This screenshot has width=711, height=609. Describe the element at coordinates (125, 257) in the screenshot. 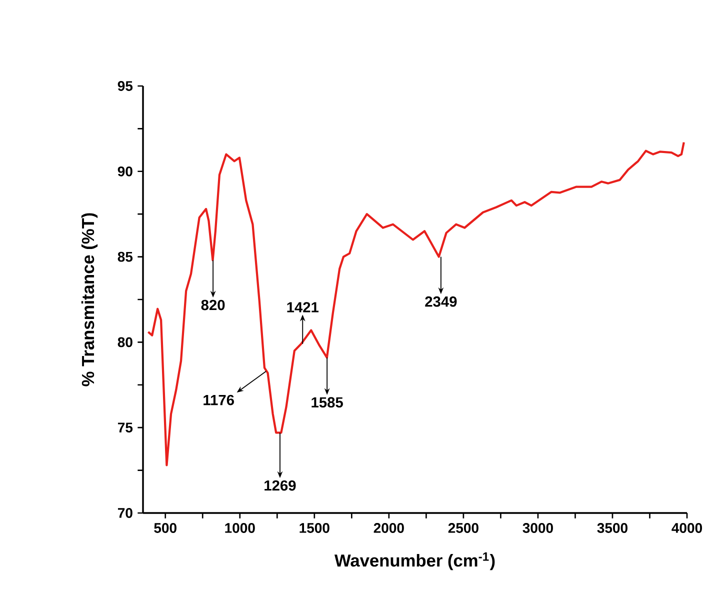

I see `y-tick-label: 85` at that location.